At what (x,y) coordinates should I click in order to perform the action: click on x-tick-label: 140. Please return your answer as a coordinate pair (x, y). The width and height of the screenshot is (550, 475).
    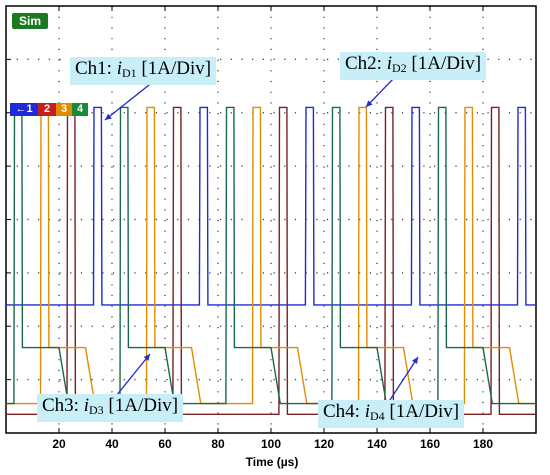
    Looking at the image, I should click on (377, 444).